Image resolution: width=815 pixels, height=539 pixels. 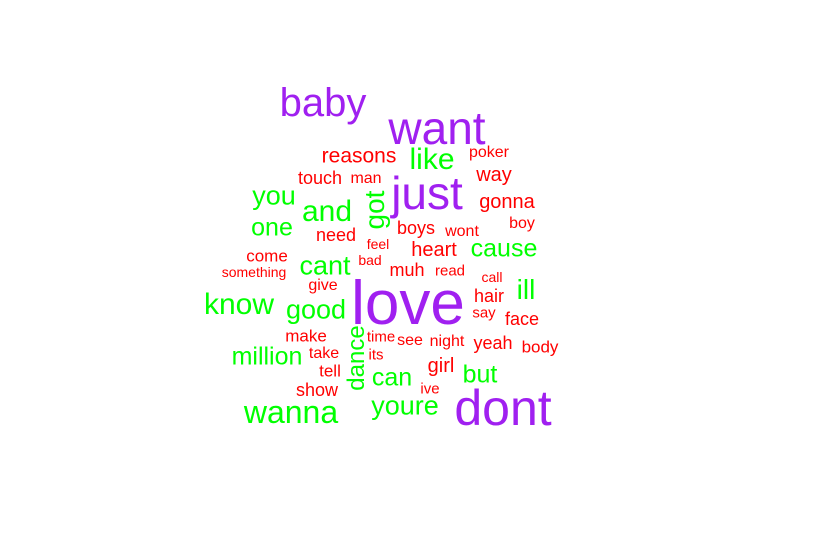 What do you see at coordinates (330, 371) in the screenshot?
I see `word-tell: tell` at bounding box center [330, 371].